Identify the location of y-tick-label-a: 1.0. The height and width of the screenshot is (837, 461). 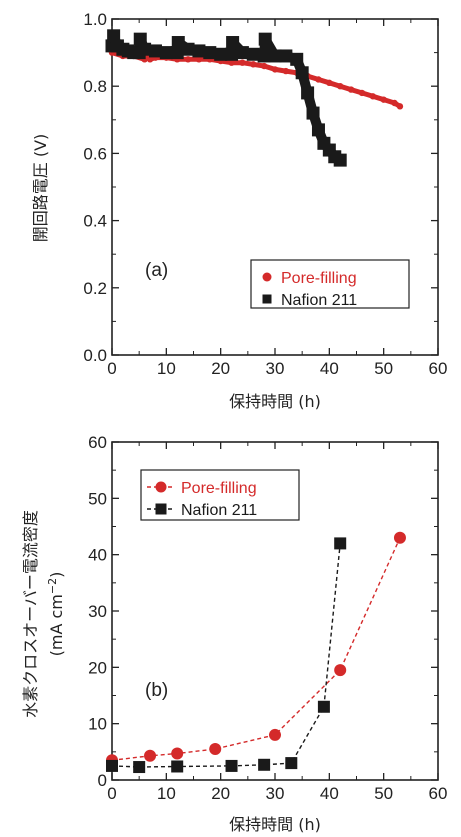
(95, 19).